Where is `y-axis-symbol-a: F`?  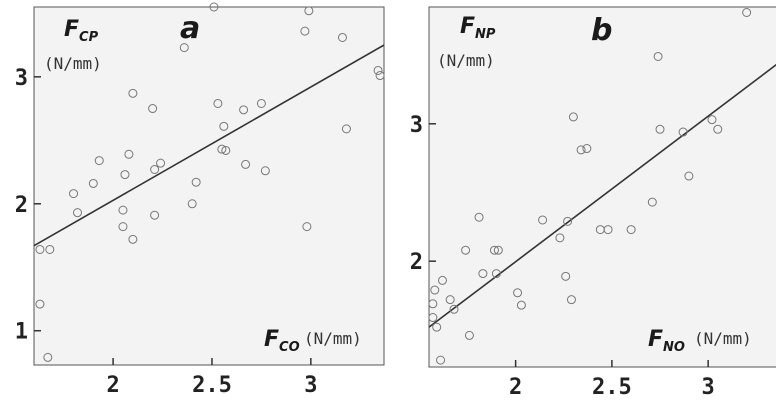
y-axis-symbol-a: F is located at coordinates (71, 29).